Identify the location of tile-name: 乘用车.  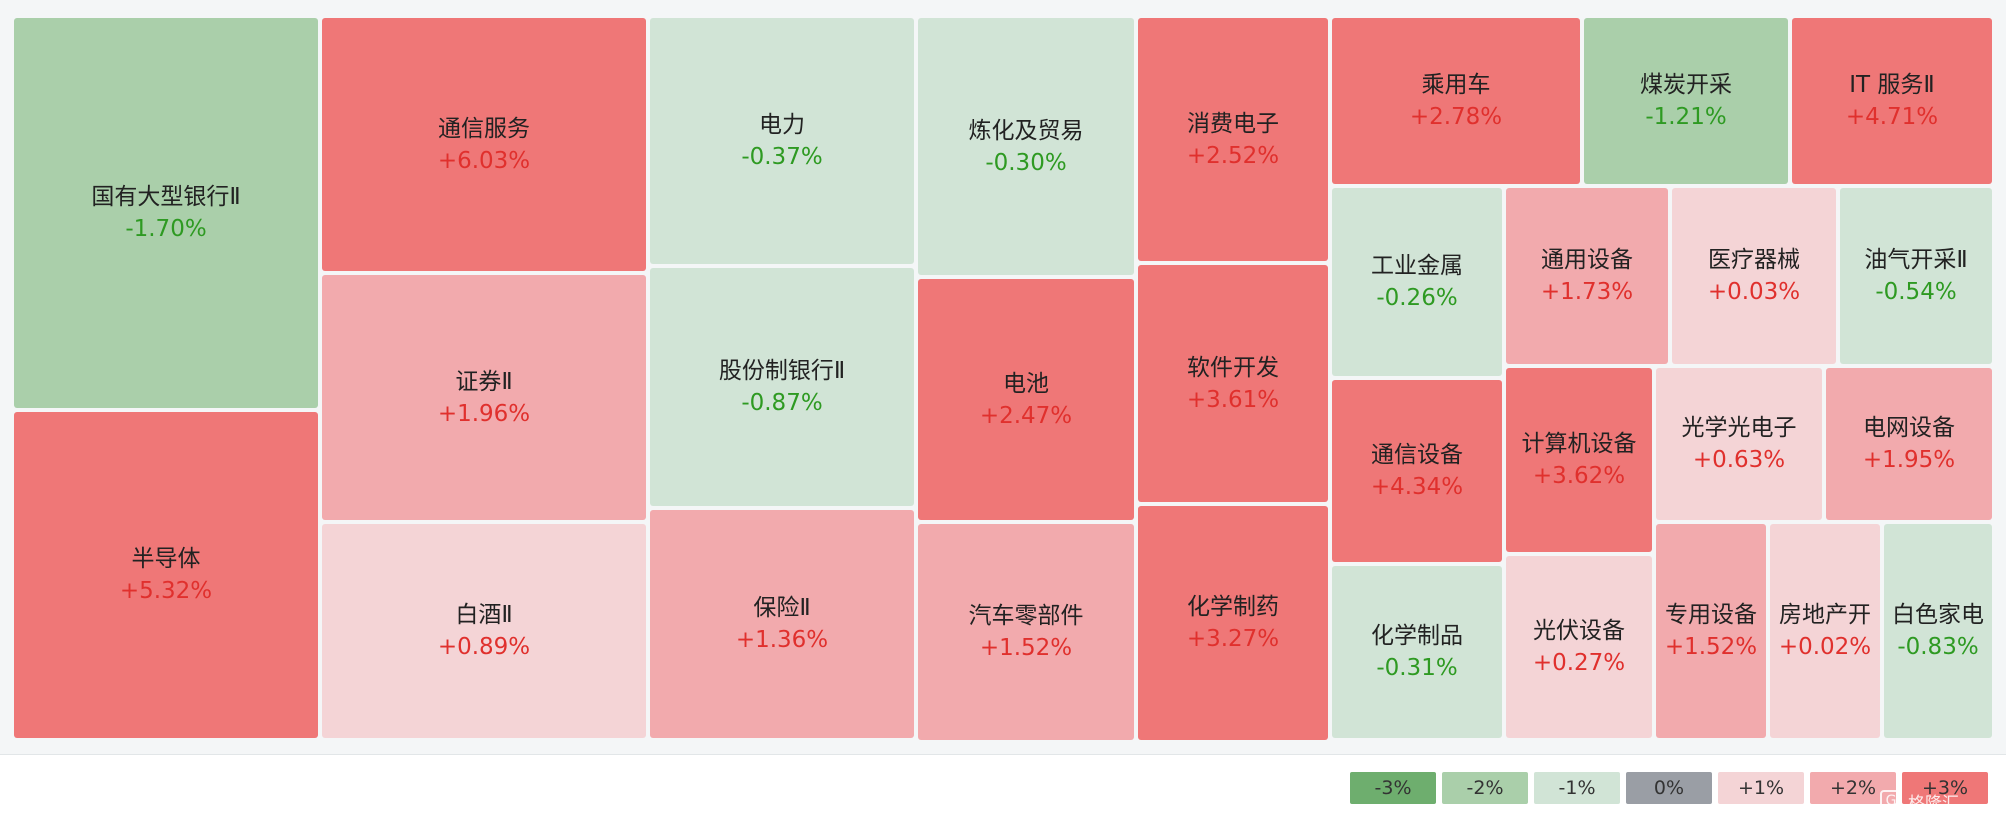
(1456, 85).